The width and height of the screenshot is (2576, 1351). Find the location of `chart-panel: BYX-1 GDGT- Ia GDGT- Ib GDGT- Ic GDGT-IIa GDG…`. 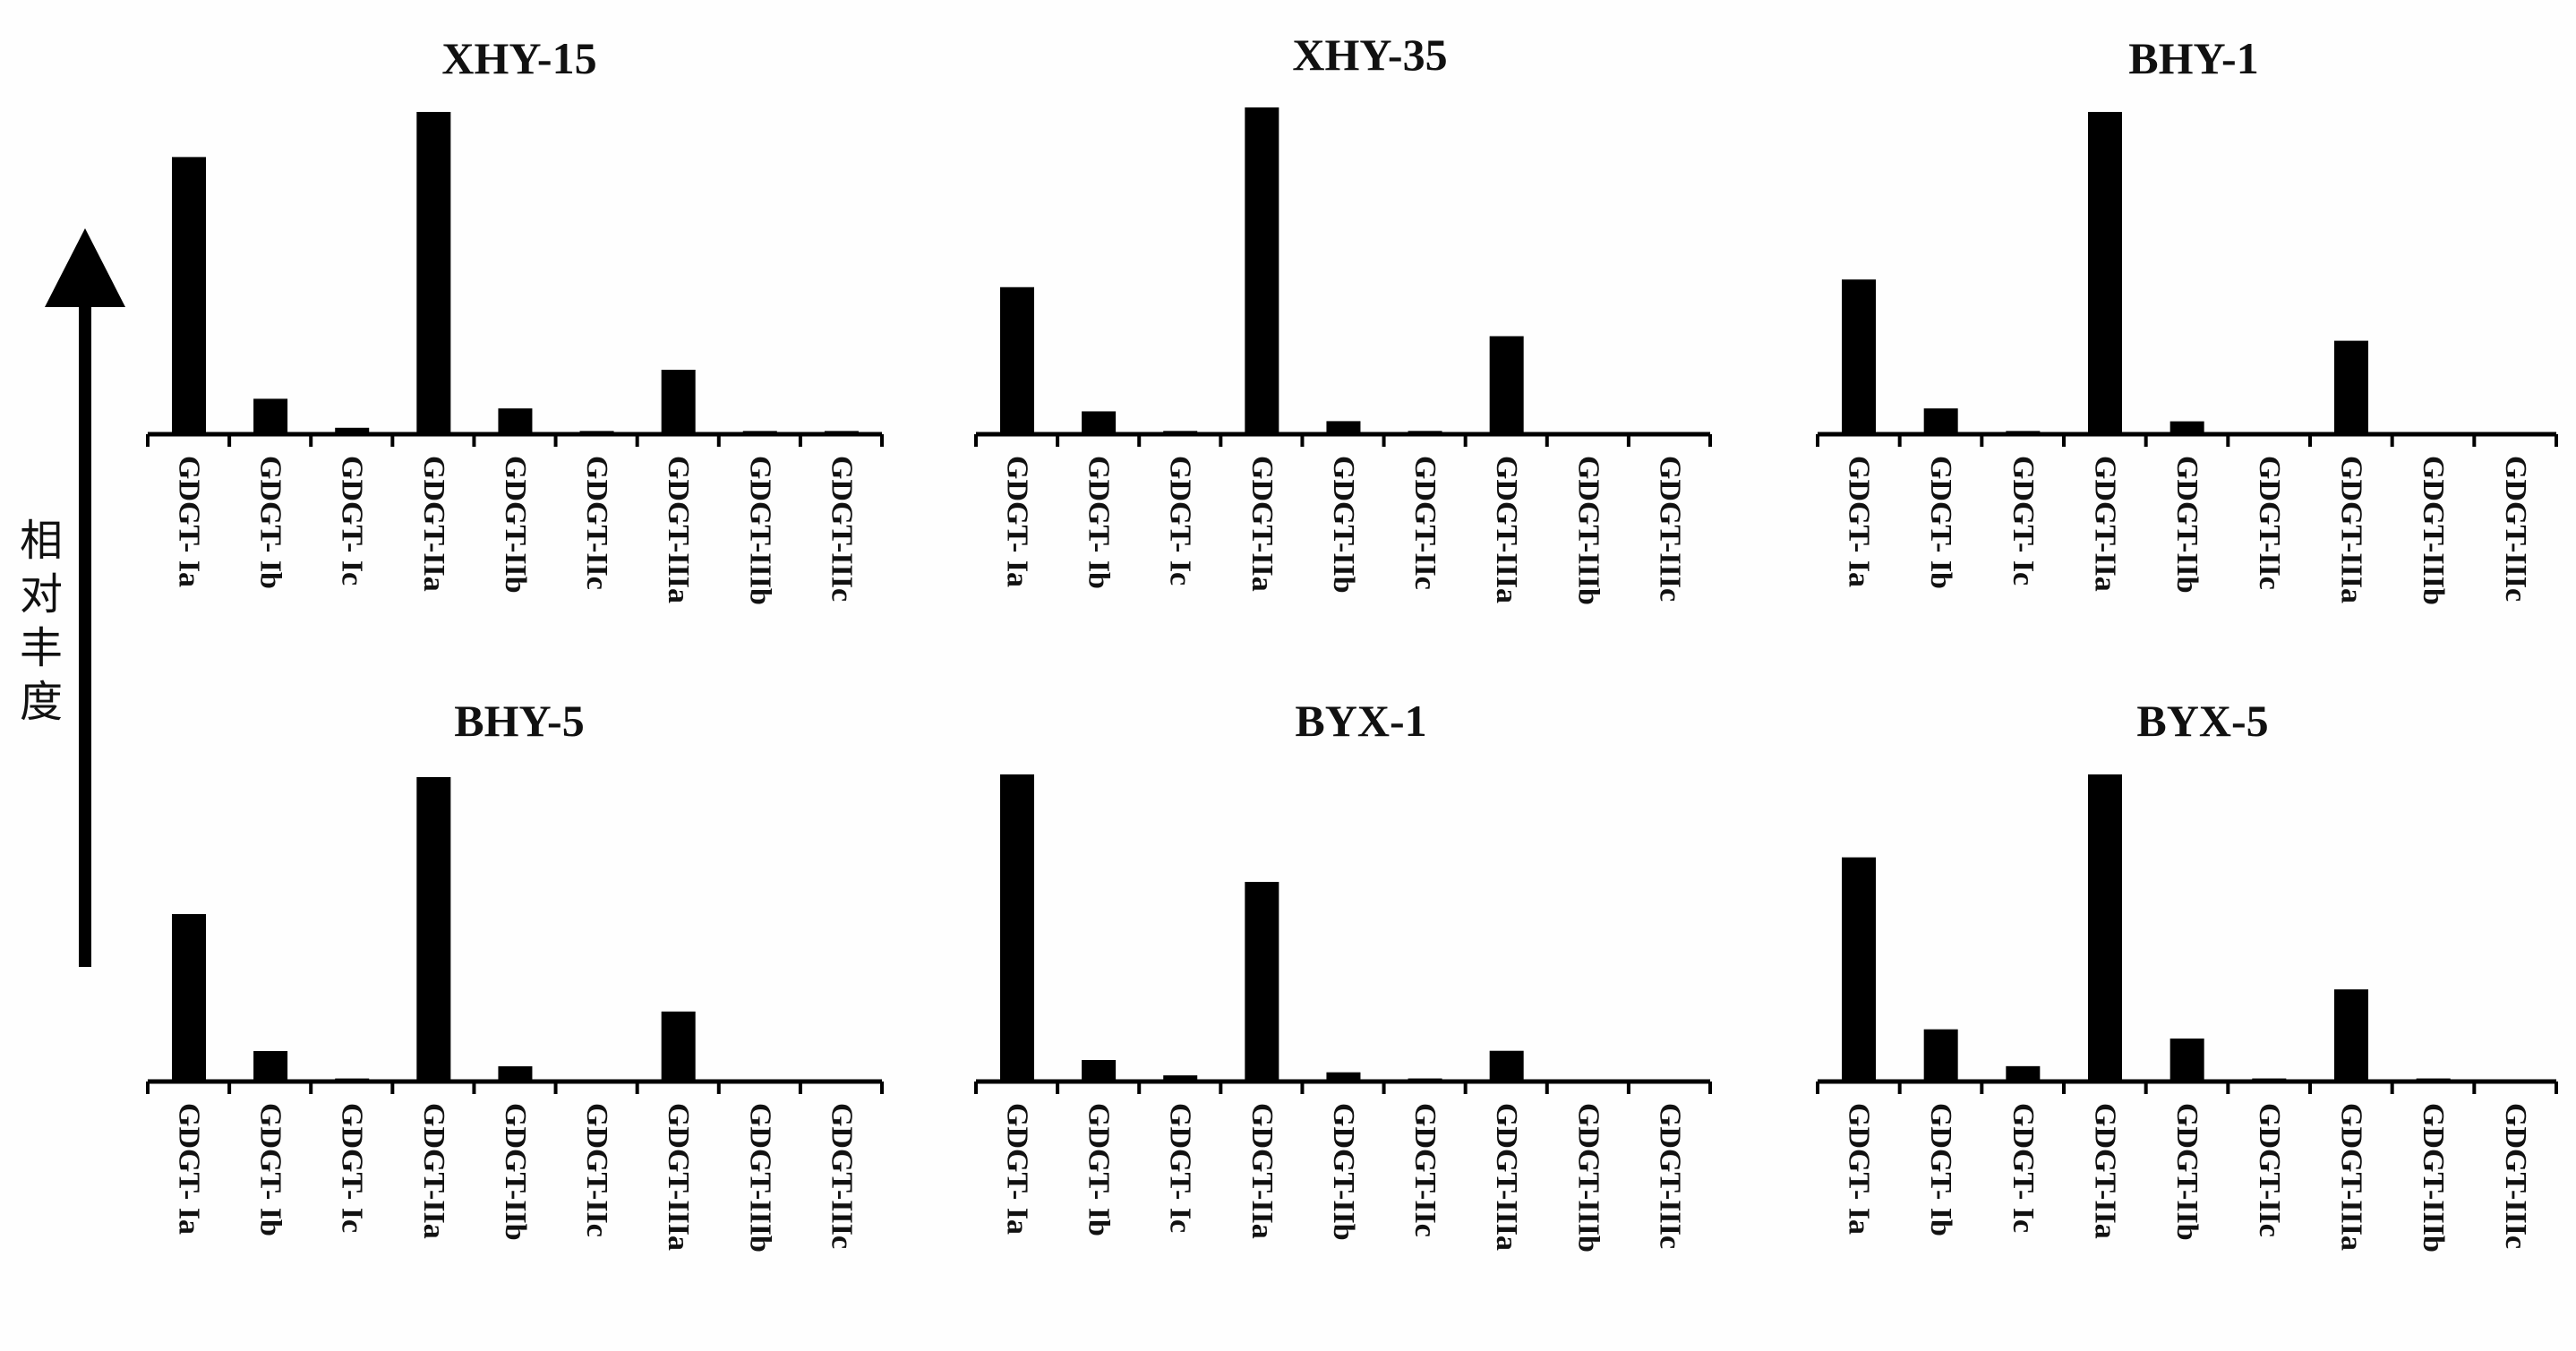

chart-panel: BYX-1 GDGT- Ia GDGT- Ib GDGT- Ic GDGT-IIa GDG… is located at coordinates (1343, 975).